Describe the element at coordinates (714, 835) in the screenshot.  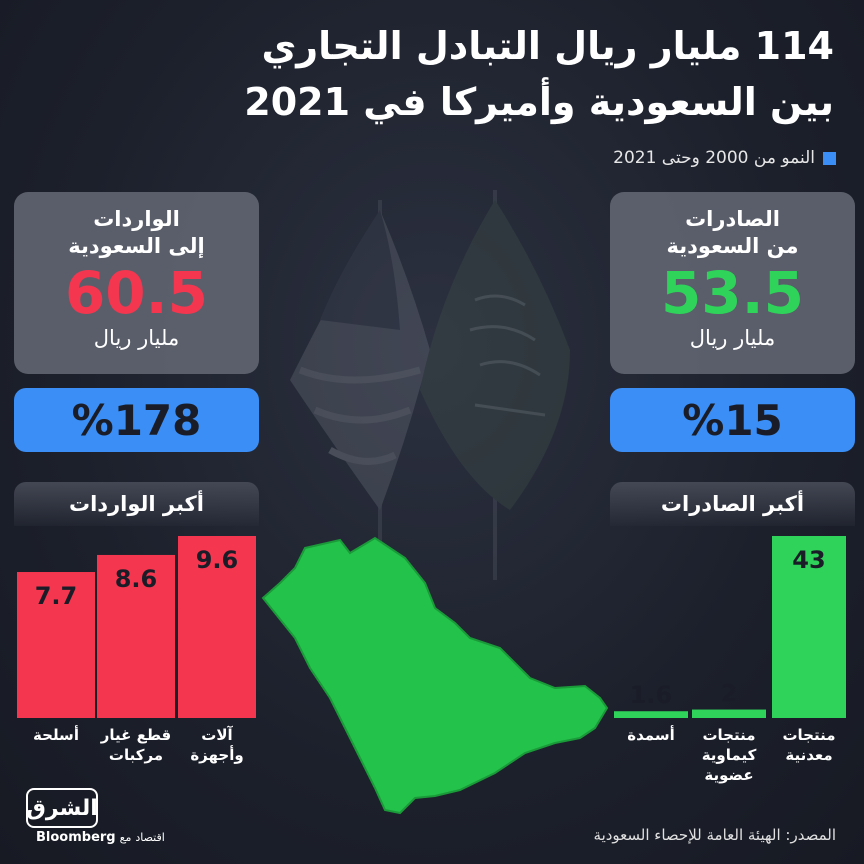
I see `source-note: المصدر: الهيئة العامة للإحصاء السعودية` at that location.